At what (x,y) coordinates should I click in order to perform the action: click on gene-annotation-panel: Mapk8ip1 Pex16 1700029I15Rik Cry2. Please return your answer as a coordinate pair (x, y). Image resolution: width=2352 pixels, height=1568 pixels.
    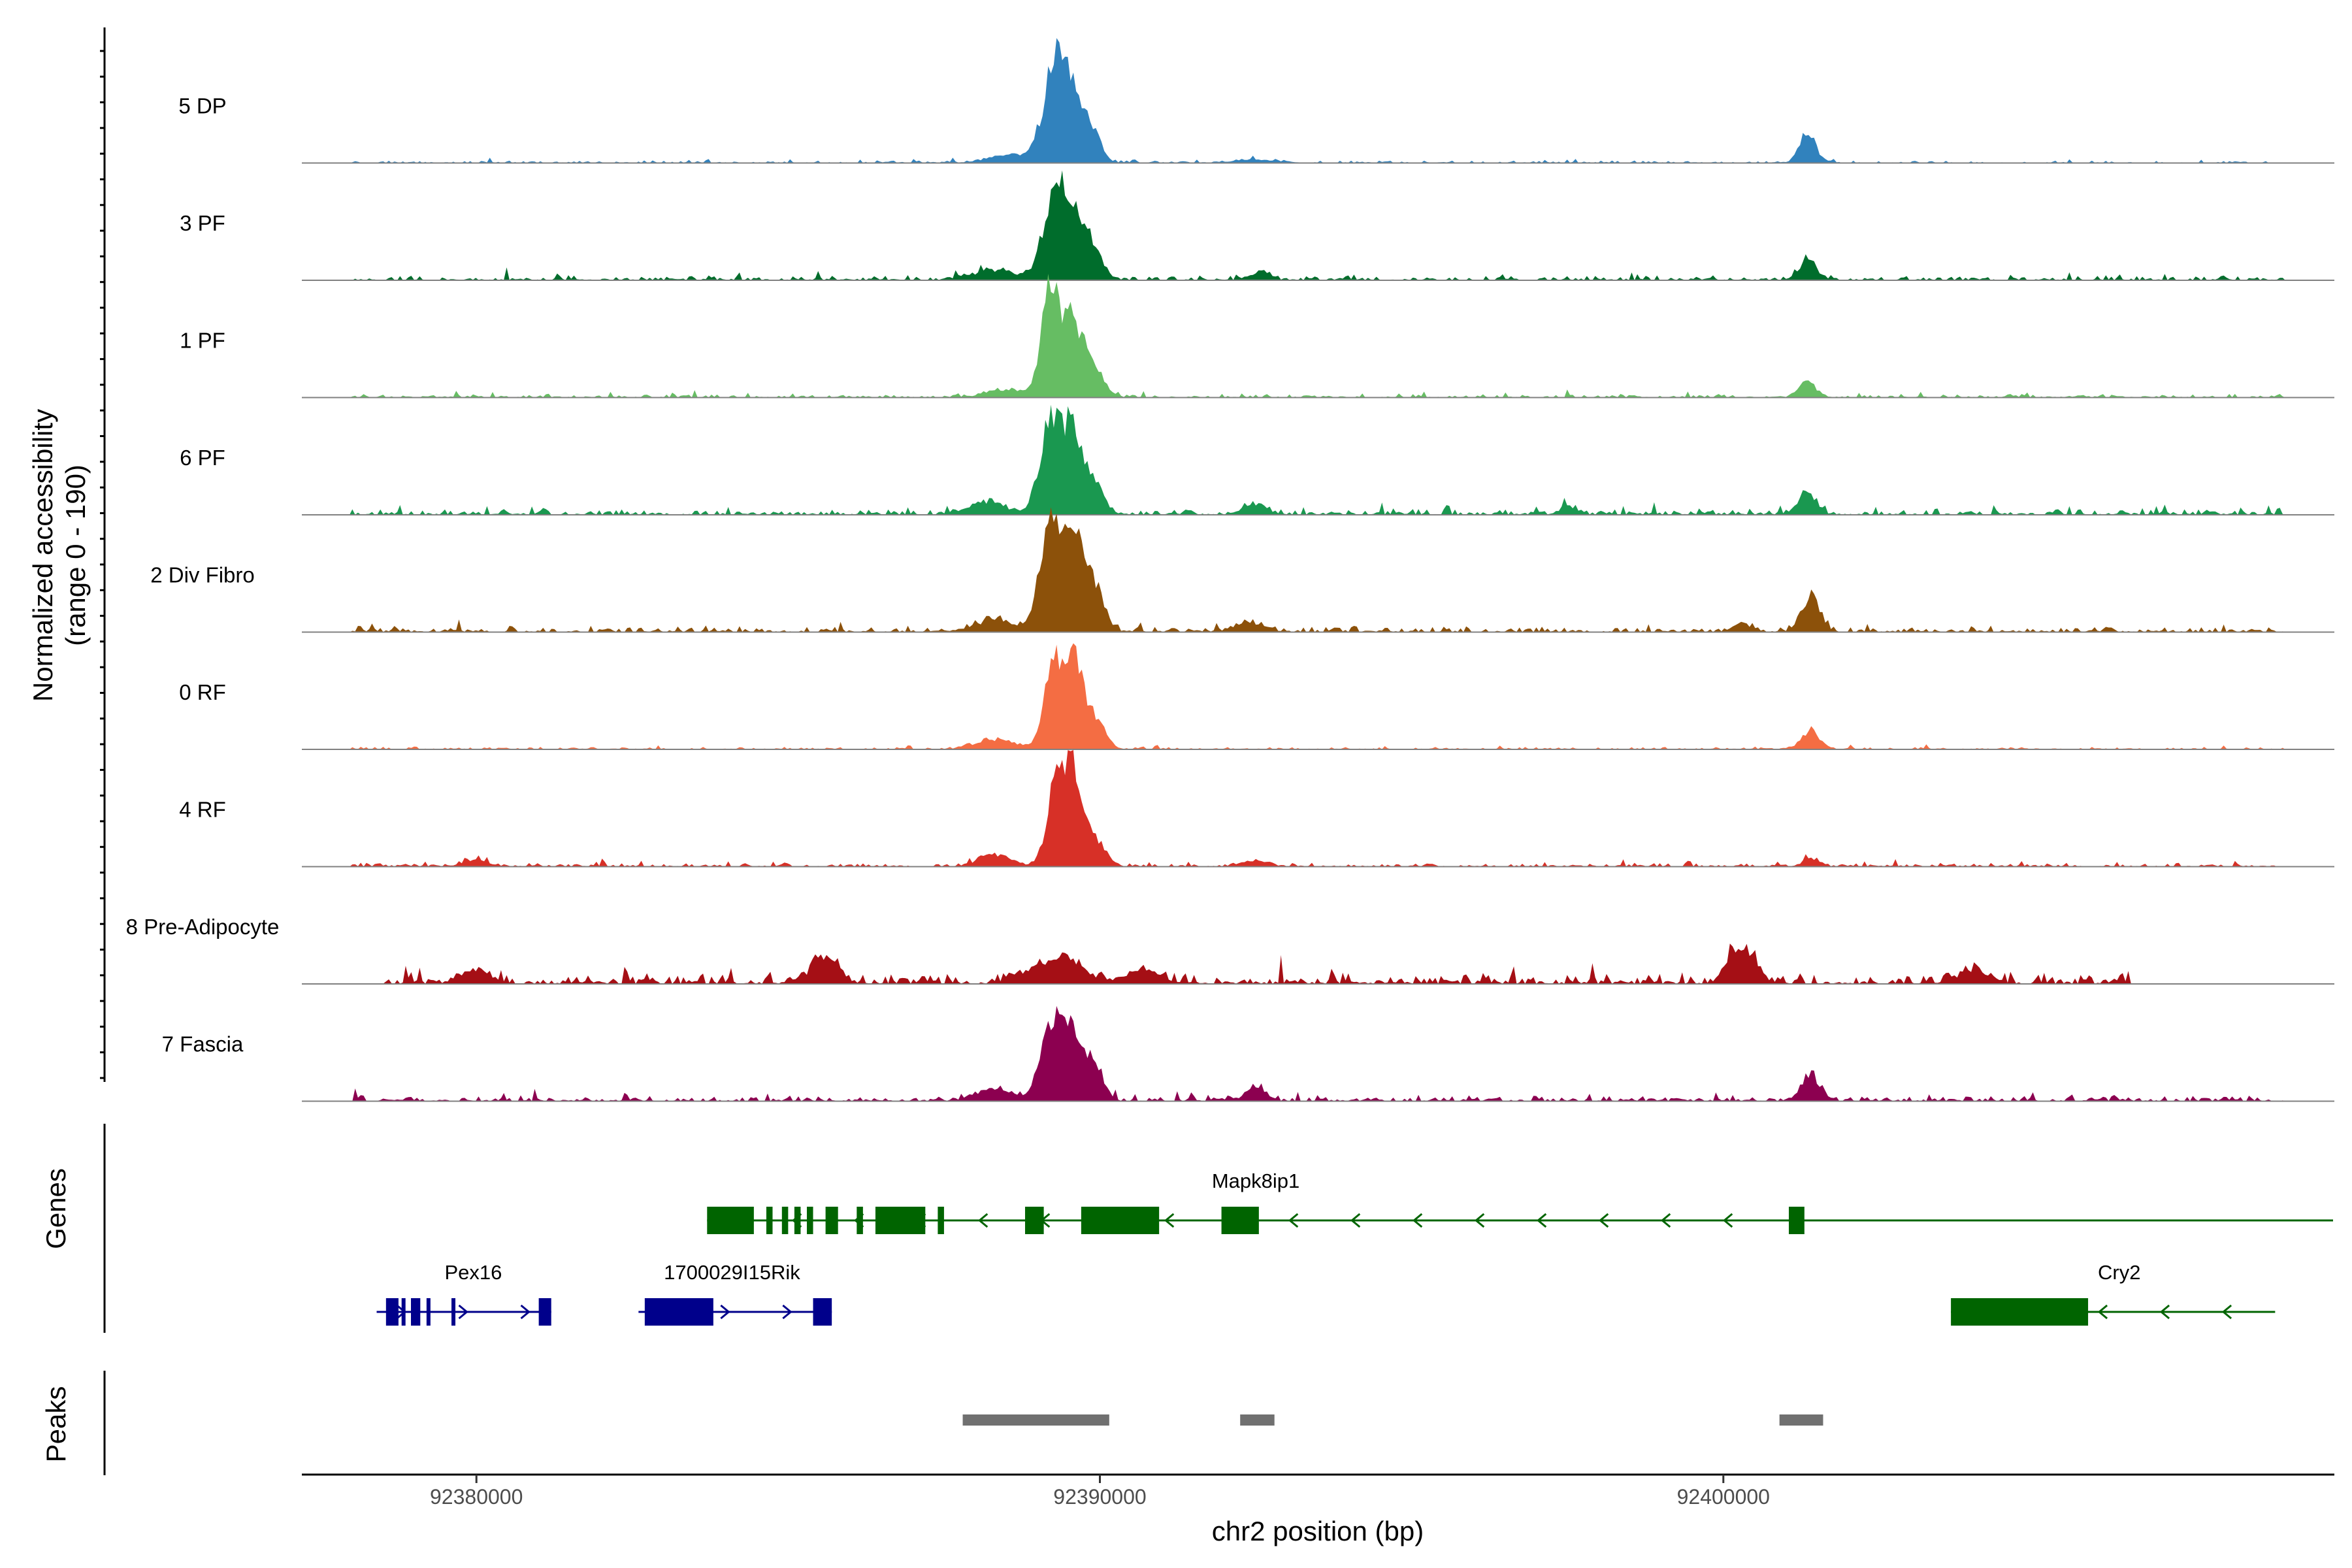
    Looking at the image, I should click on (1354, 1247).